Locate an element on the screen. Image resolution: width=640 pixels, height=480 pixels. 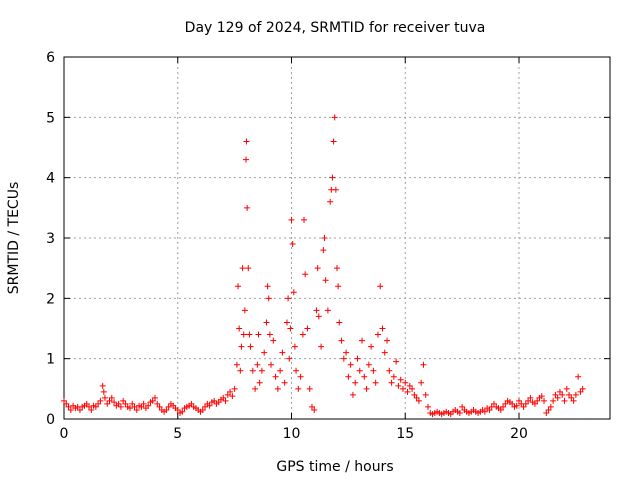
y-tick-label: 3 is located at coordinates (50, 239).